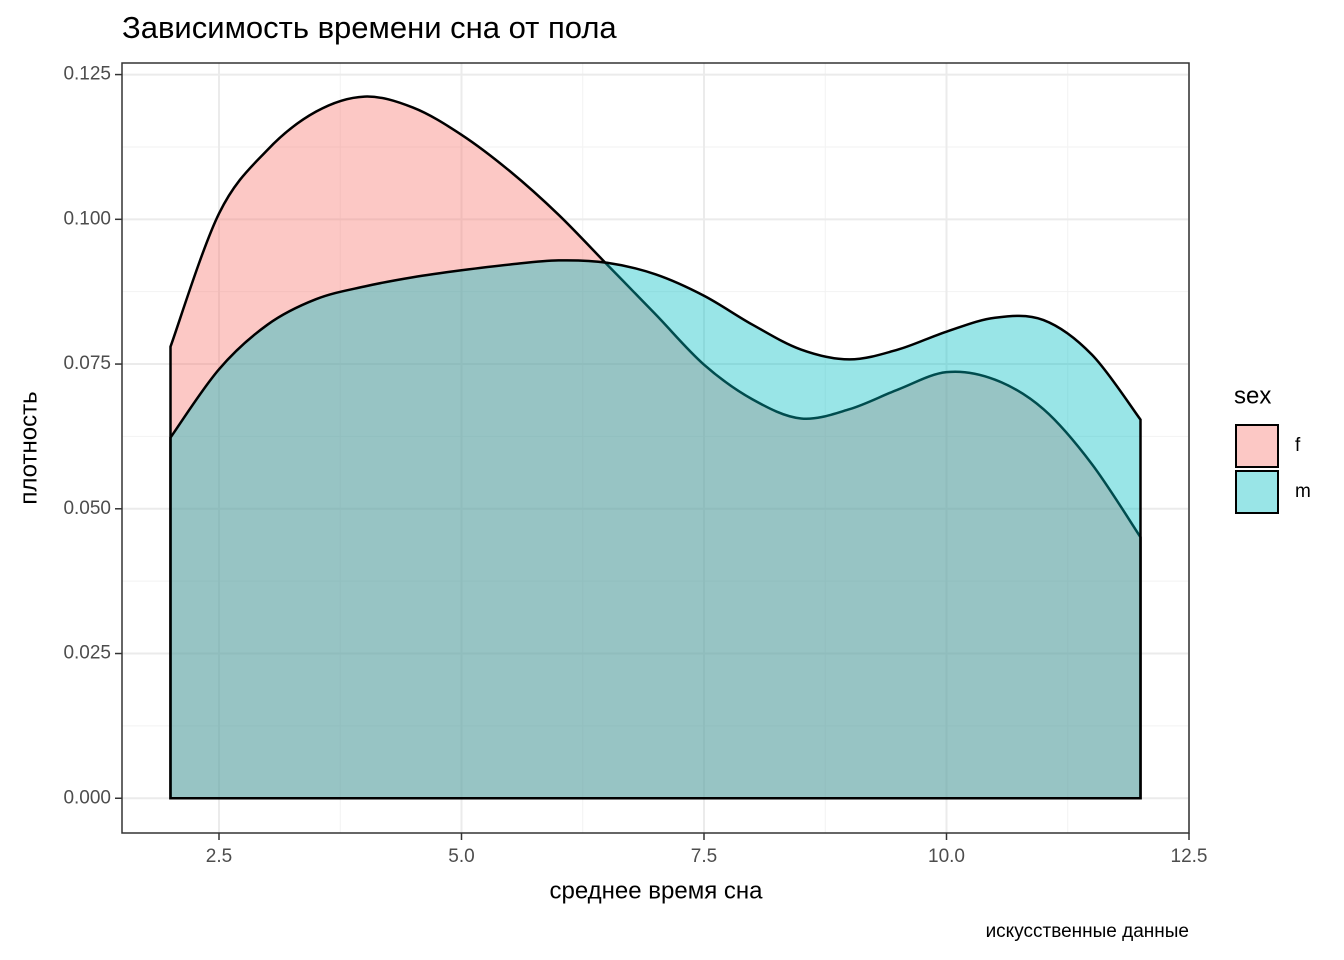 This screenshot has width=1344, height=960. I want to click on x-tick-label: 10.0, so click(946, 856).